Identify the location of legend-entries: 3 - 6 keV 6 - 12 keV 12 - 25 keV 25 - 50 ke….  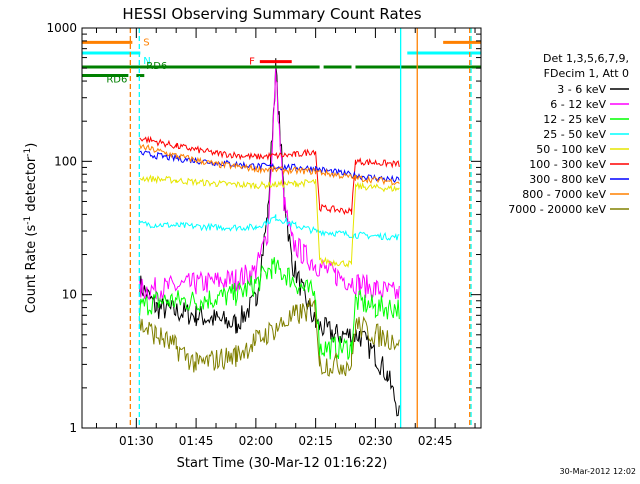
(568, 149).